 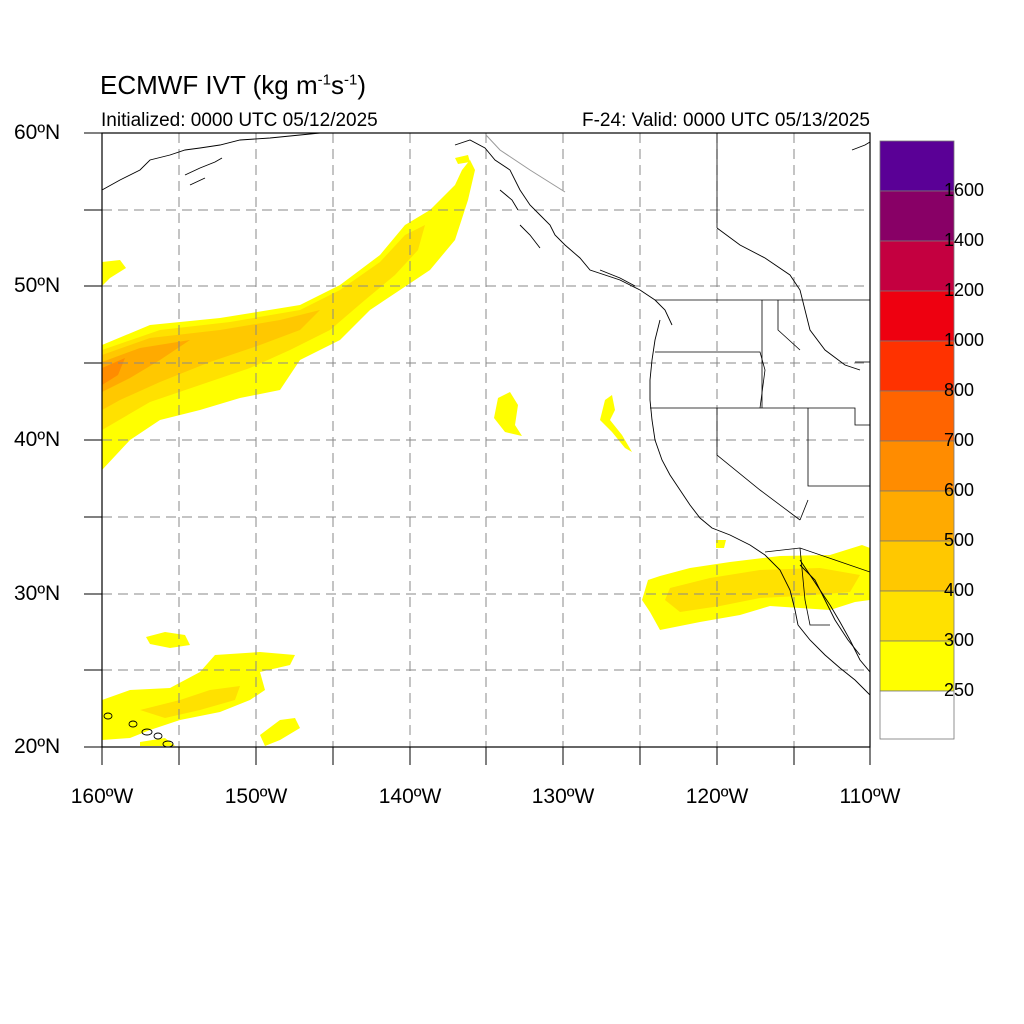 I want to click on lon-label-150w: 150ºW, so click(x=256, y=796).